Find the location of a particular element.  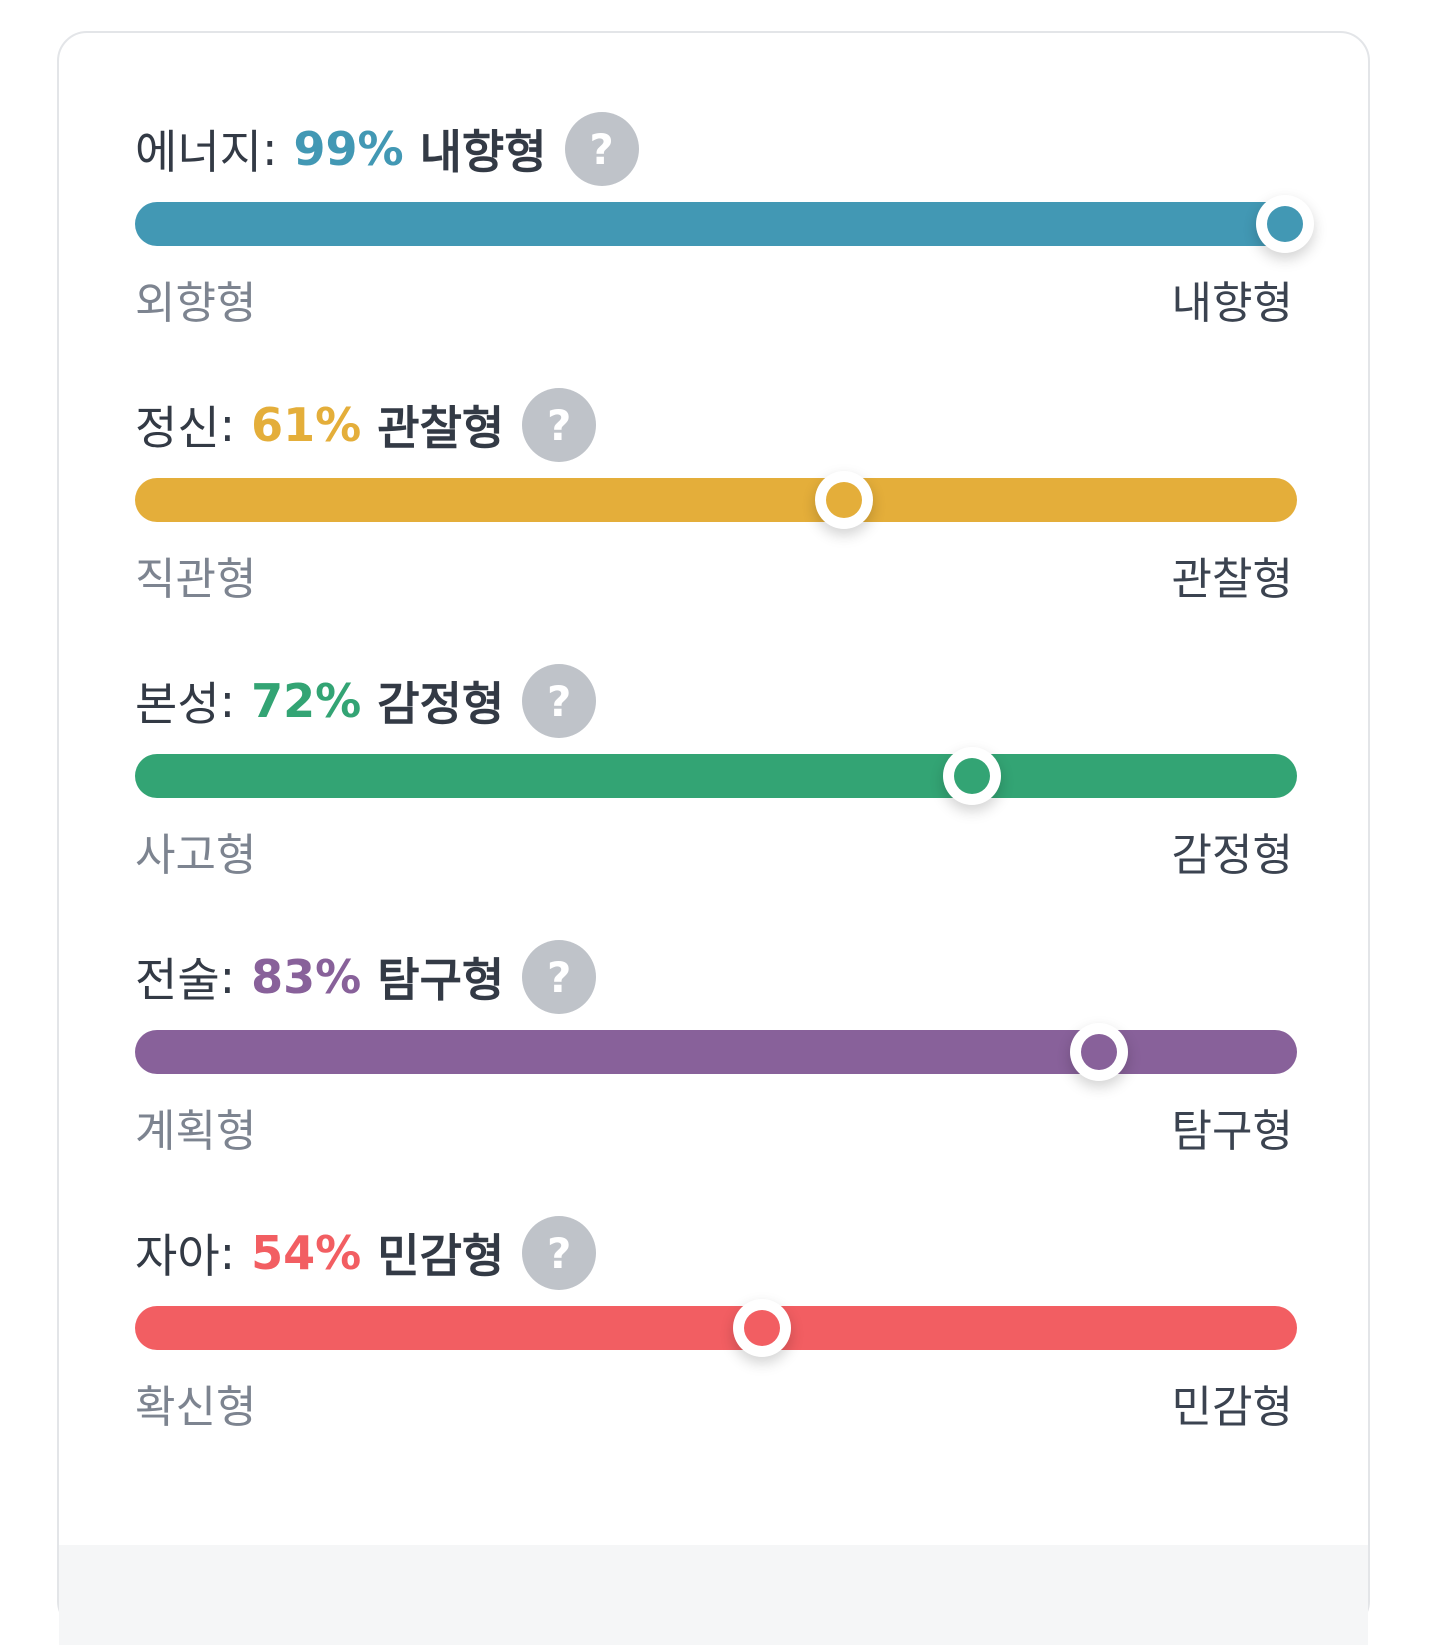

trait-left-label: 사고형 is located at coordinates (196, 855).